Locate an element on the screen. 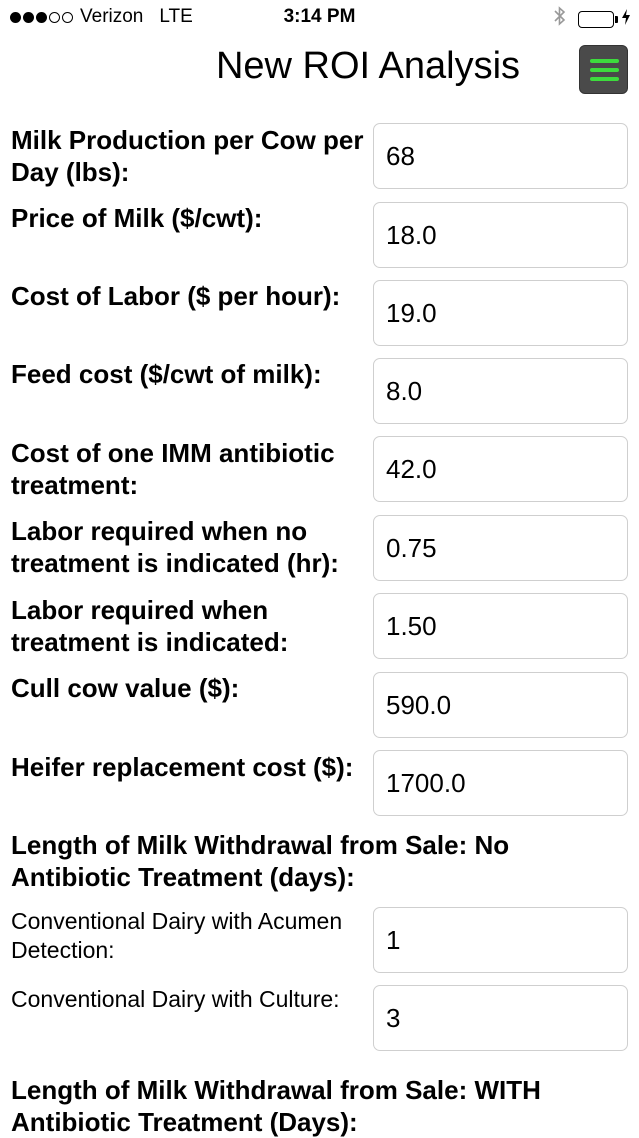 The width and height of the screenshot is (639, 1138). labor-cost-input: 19.0 is located at coordinates (500, 313).